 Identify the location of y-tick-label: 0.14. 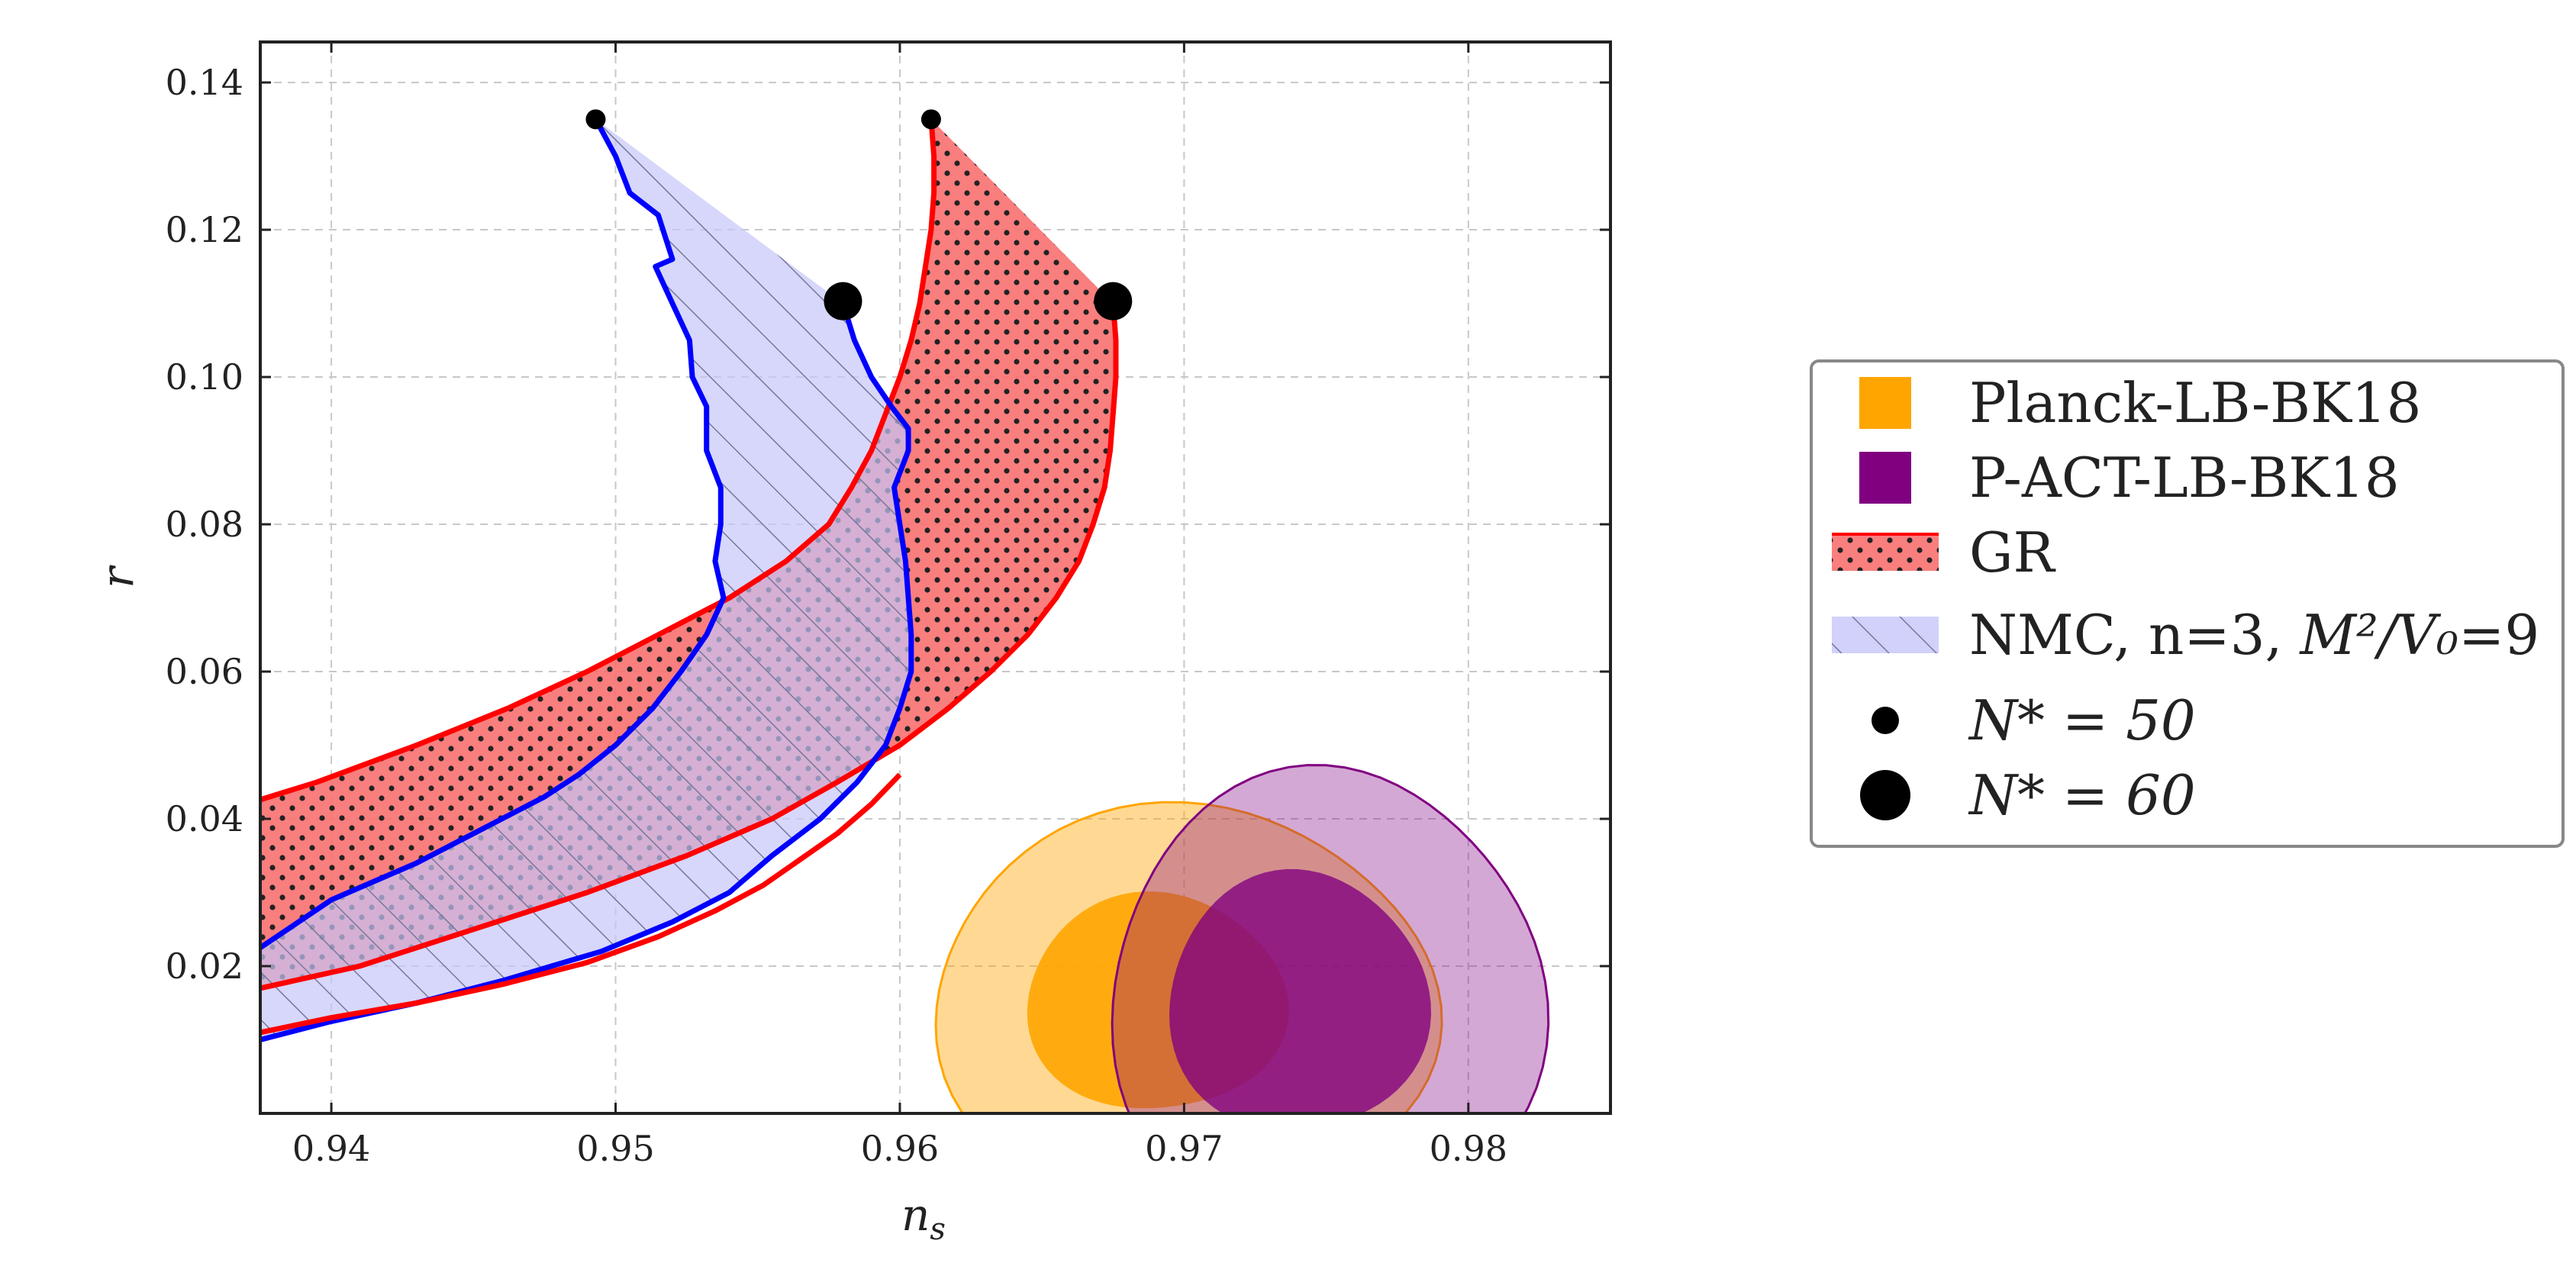
(205, 82).